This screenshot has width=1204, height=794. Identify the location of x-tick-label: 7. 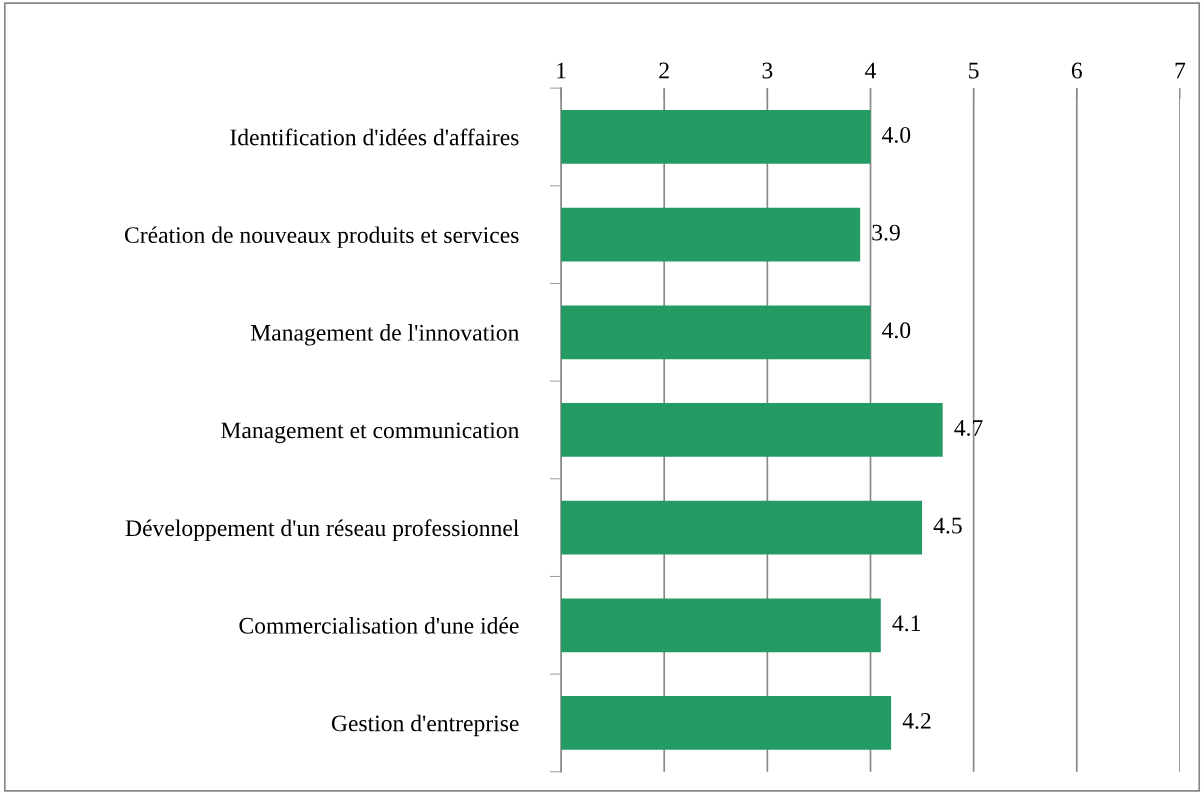
(1180, 70).